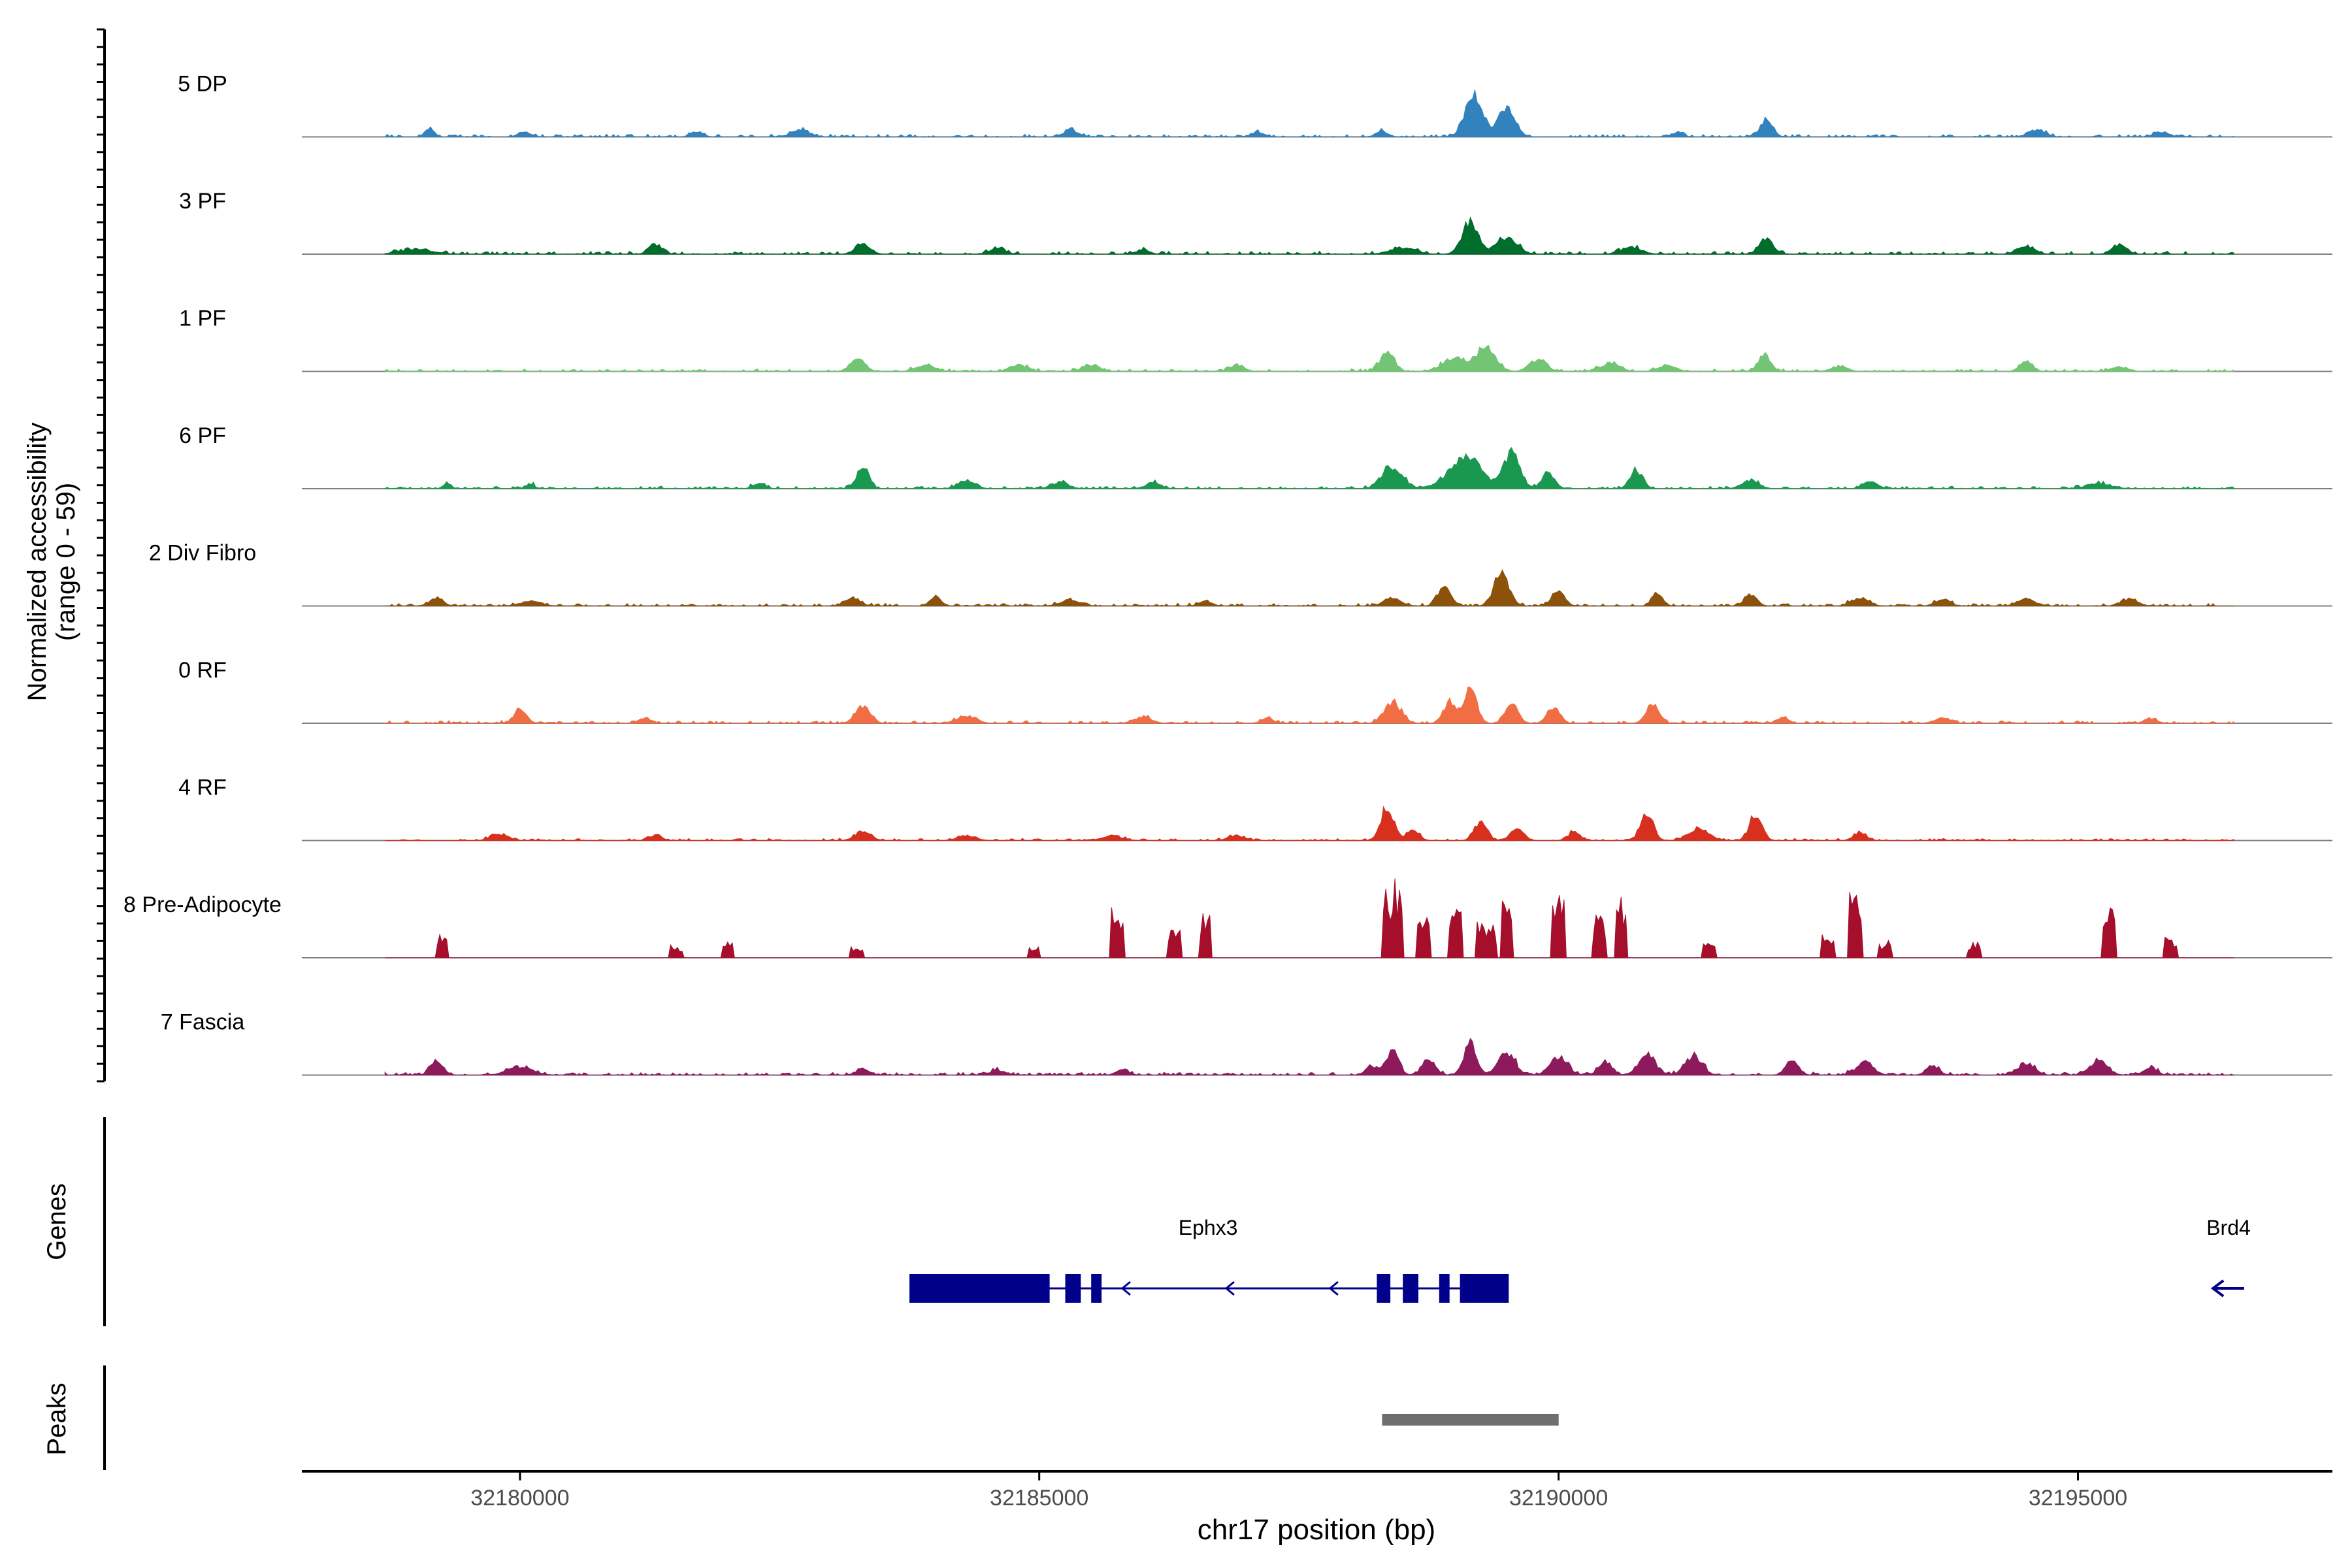 Image resolution: width=2352 pixels, height=1568 pixels. Describe the element at coordinates (56, 1221) in the screenshot. I see `genes-panel-label: Genes` at that location.